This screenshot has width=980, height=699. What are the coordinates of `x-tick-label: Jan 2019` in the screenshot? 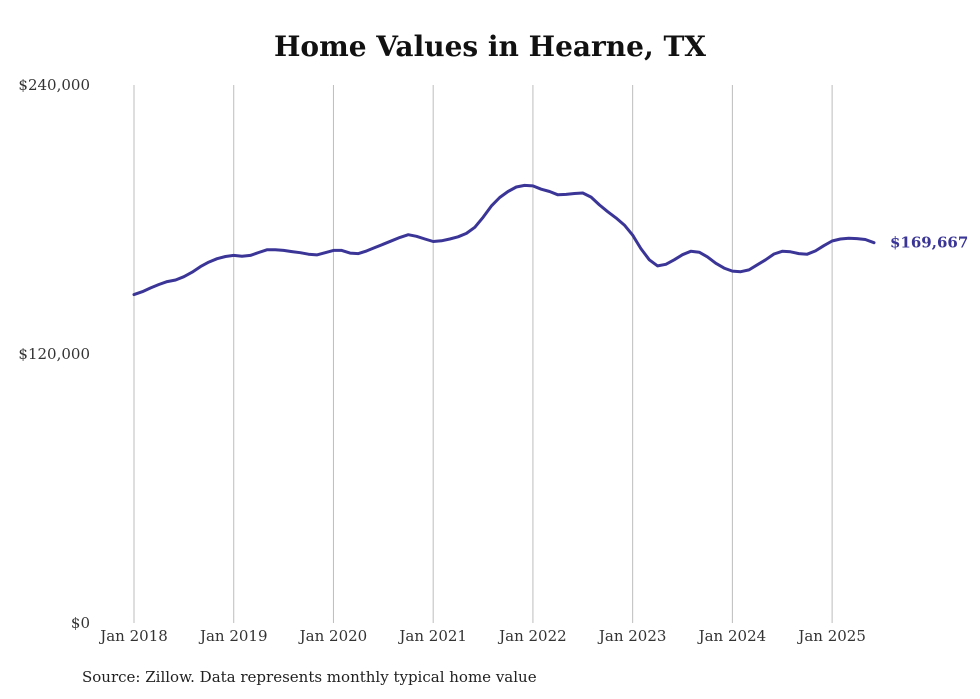 It's located at (233, 636).